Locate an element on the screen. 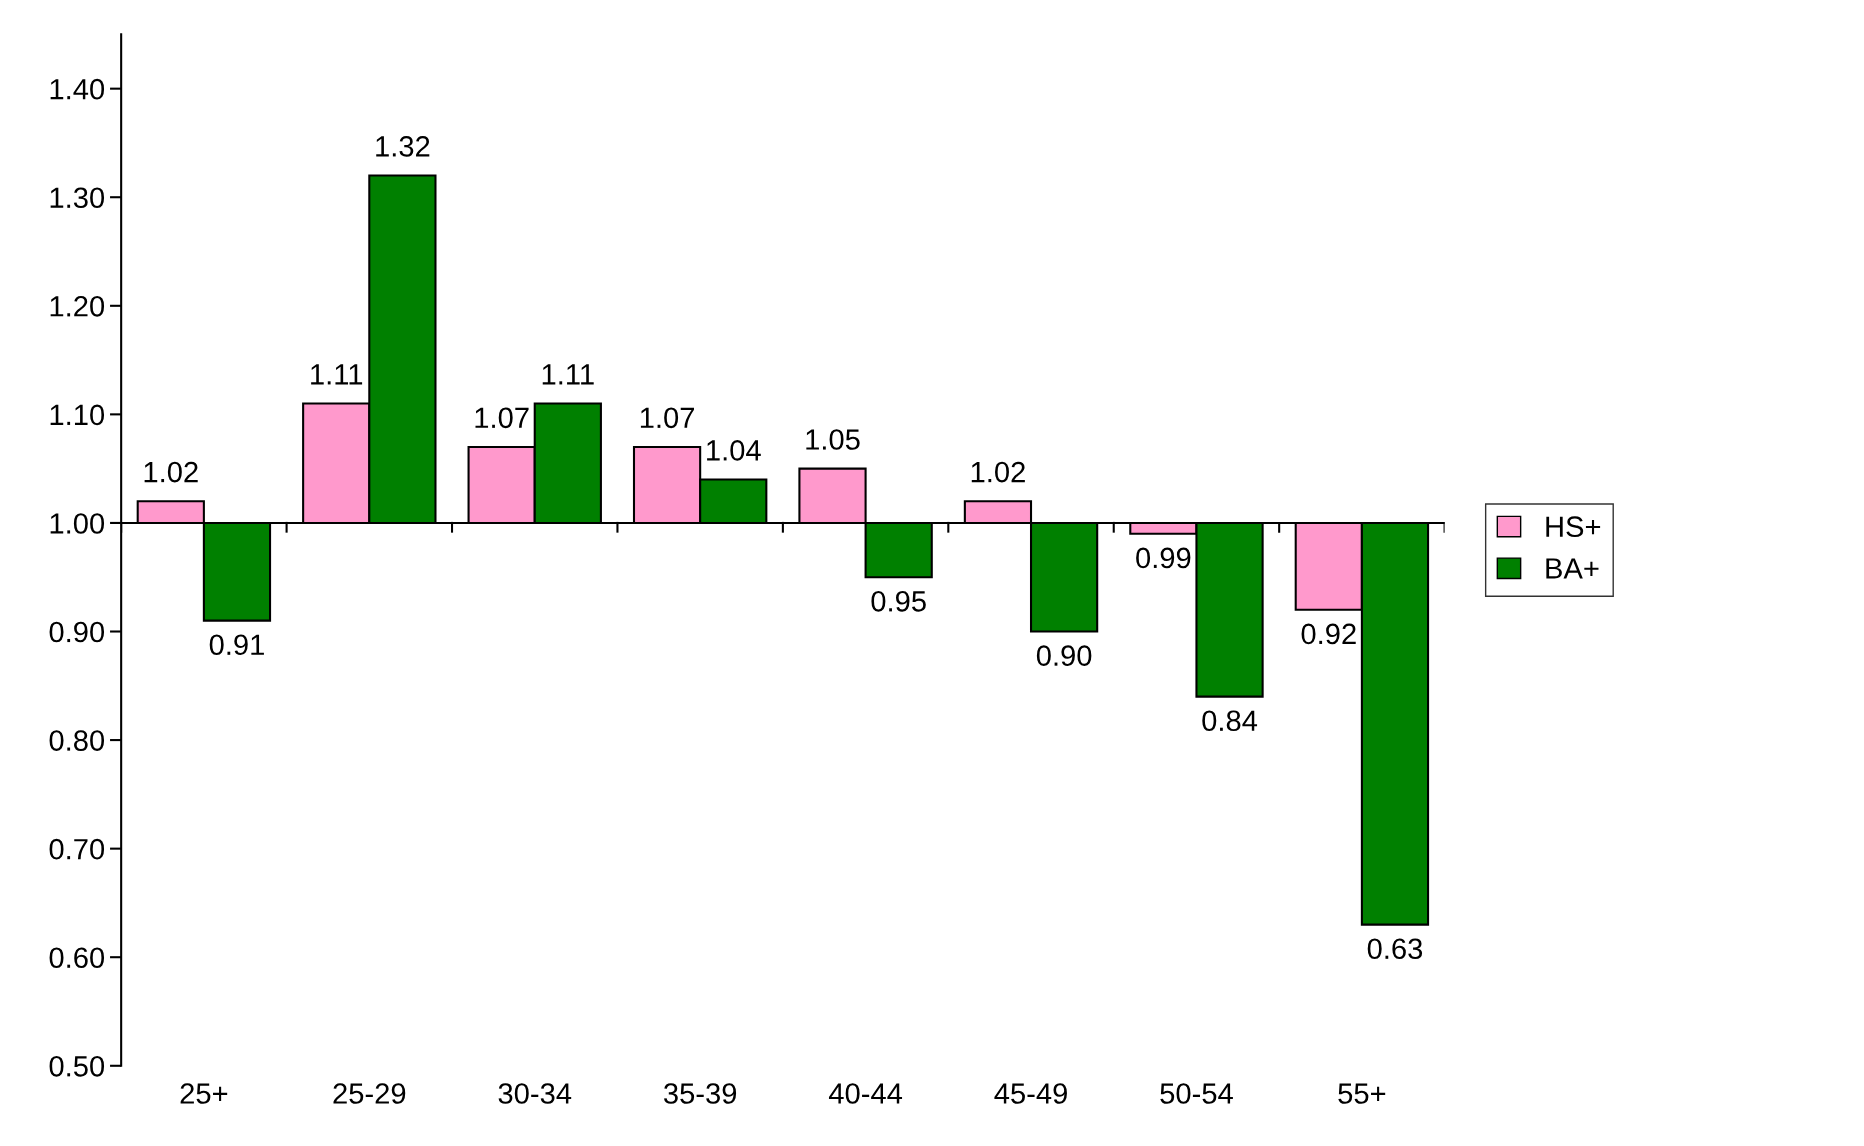  x-tick-label: 45-49 is located at coordinates (1030, 1093).